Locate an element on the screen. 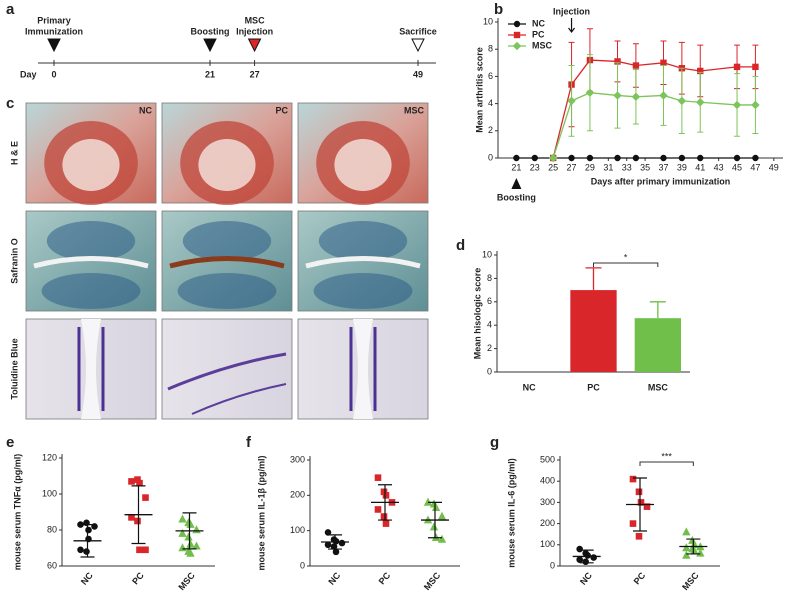 The image size is (785, 594). timeline-day: 27 is located at coordinates (255, 74).